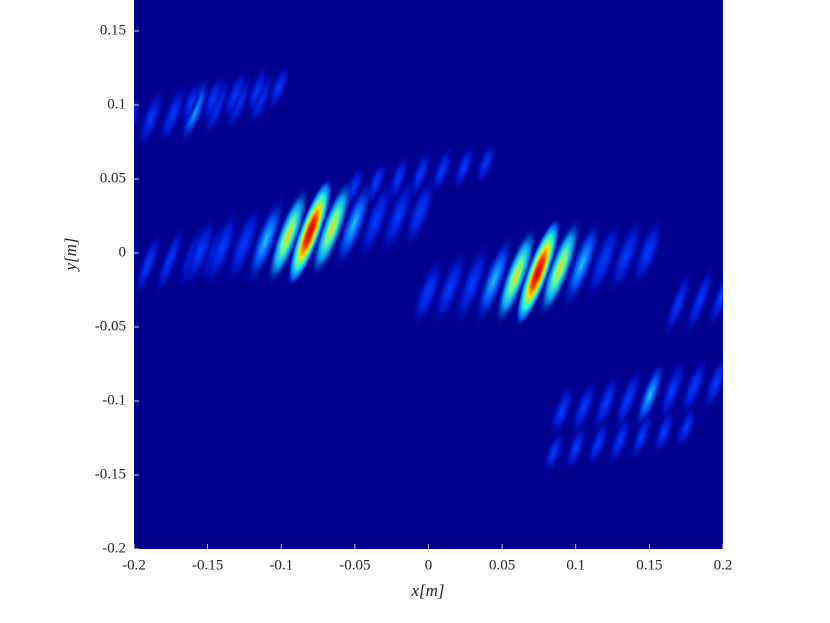 Image resolution: width=830 pixels, height=623 pixels. What do you see at coordinates (70, 254) in the screenshot?
I see `y-axis-label: y[m]` at bounding box center [70, 254].